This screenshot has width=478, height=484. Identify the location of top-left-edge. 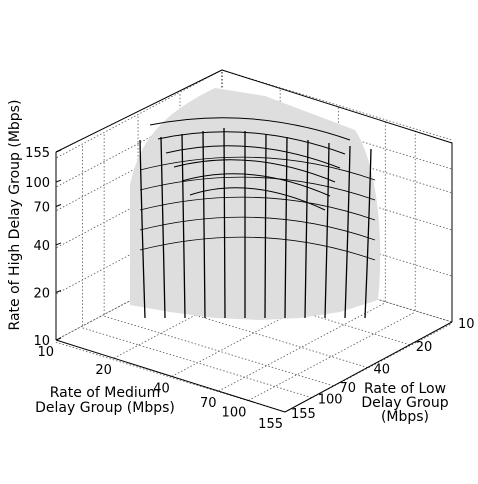
(139, 111).